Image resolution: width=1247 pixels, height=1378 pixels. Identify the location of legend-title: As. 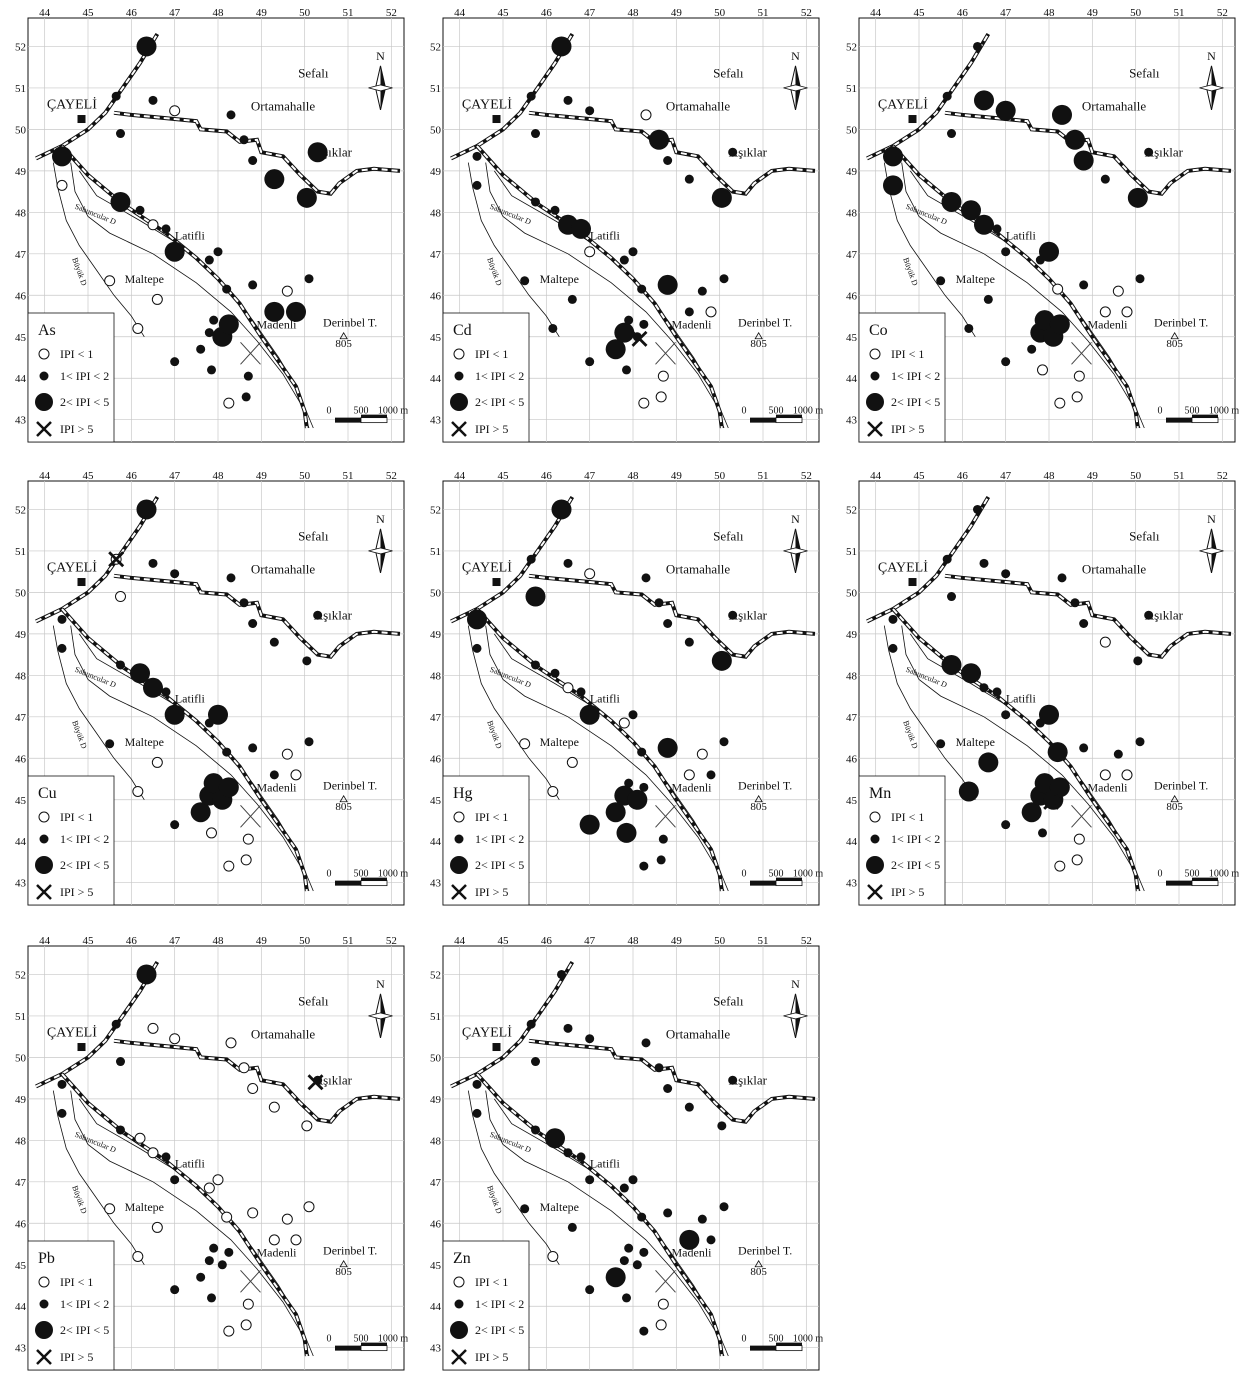
(47, 330).